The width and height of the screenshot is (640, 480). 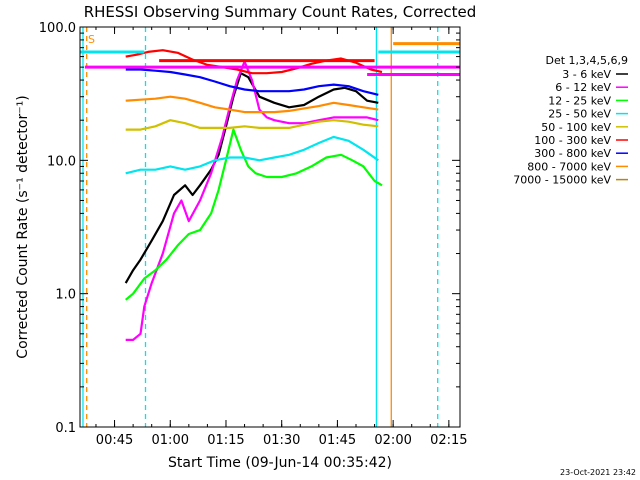 What do you see at coordinates (280, 463) in the screenshot?
I see `x-axis-label: Start Time (09-Jun-14 00:35:42)` at bounding box center [280, 463].